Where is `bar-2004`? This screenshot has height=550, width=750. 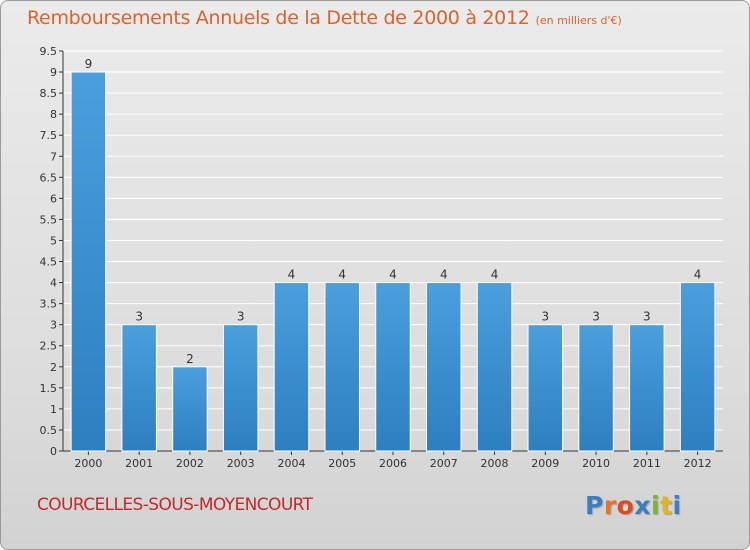 bar-2004 is located at coordinates (291, 367).